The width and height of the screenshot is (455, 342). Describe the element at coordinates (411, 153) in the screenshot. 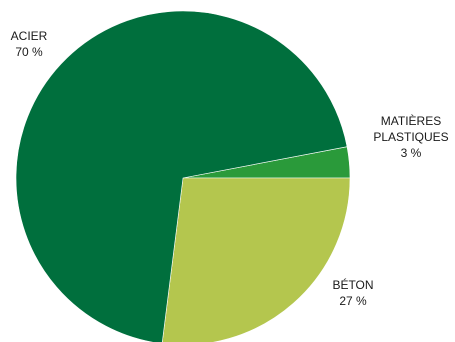

I see `slice-value-text: 3 %` at that location.